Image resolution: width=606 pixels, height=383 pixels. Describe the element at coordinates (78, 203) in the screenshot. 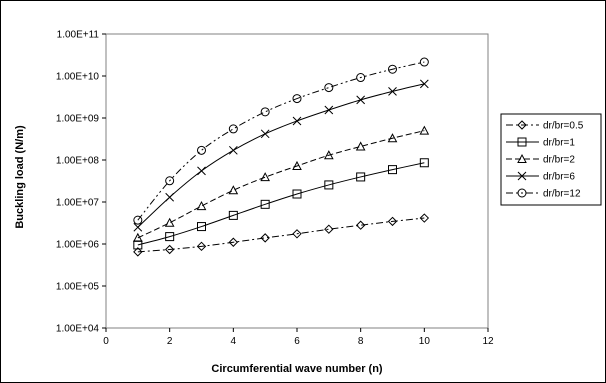

I see `y-tick-label: 1.00E+07` at that location.